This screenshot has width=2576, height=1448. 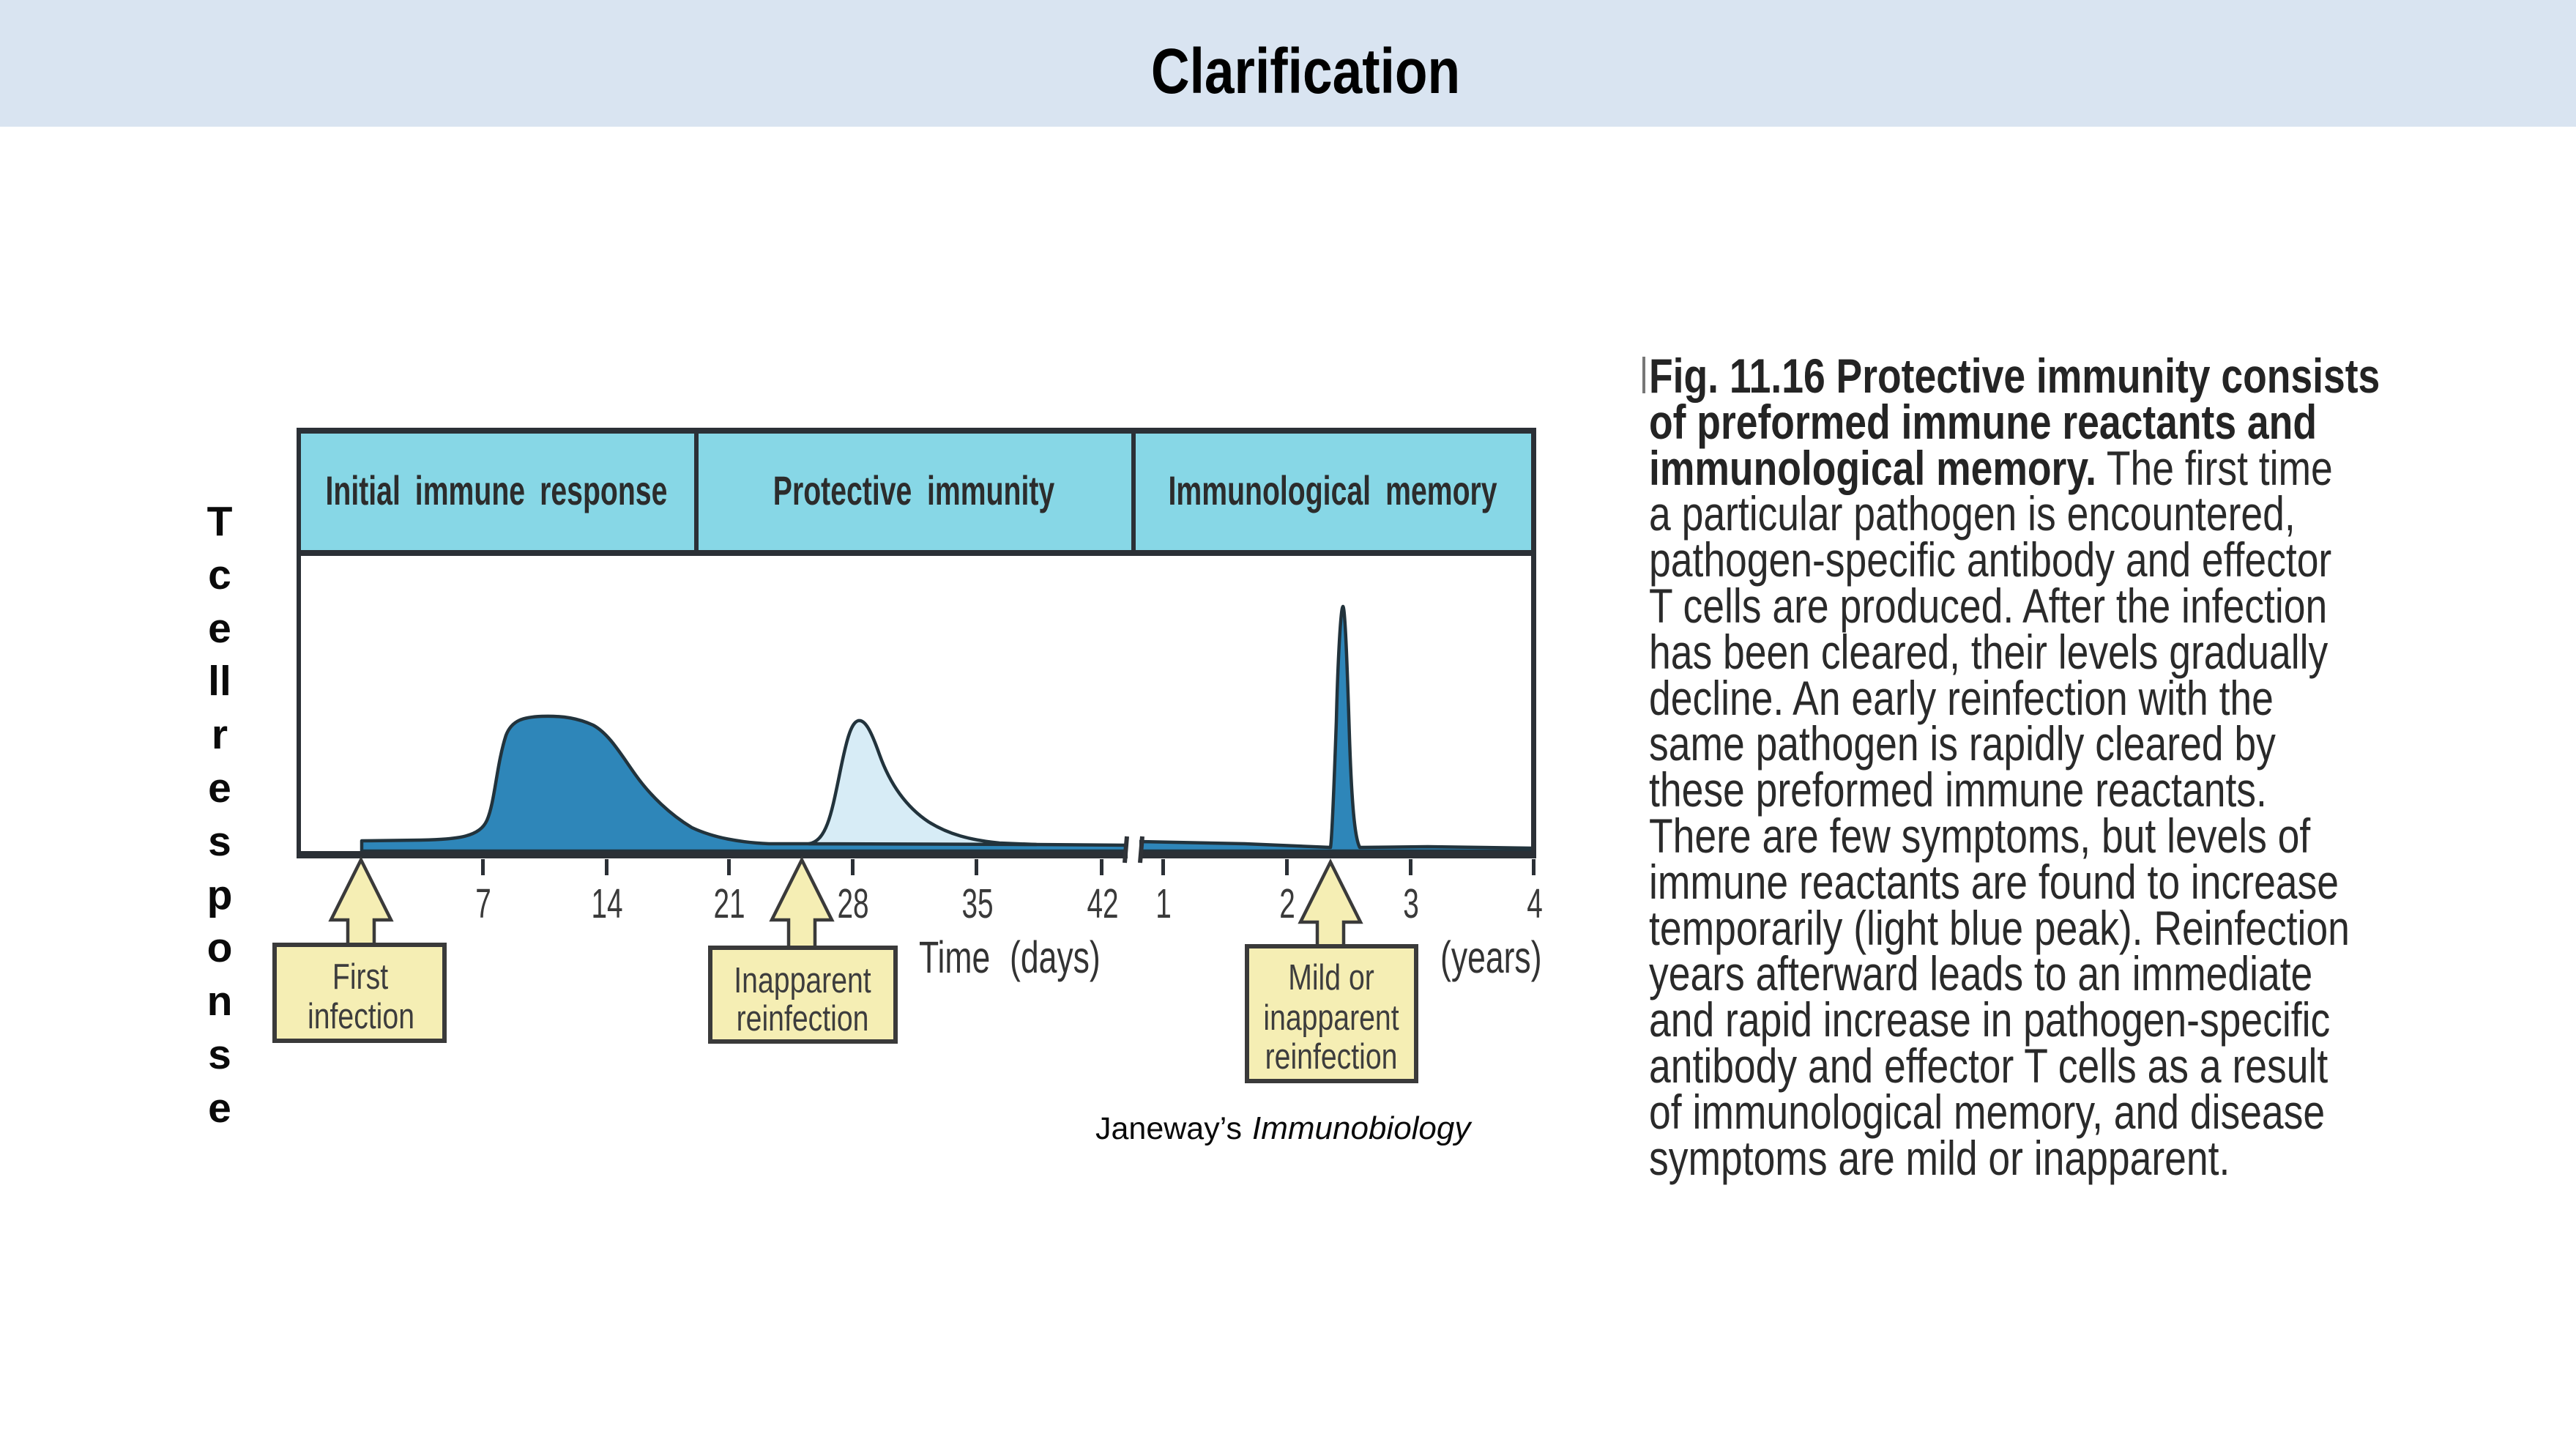 I want to click on svg-text: immune, so click(x=470, y=491).